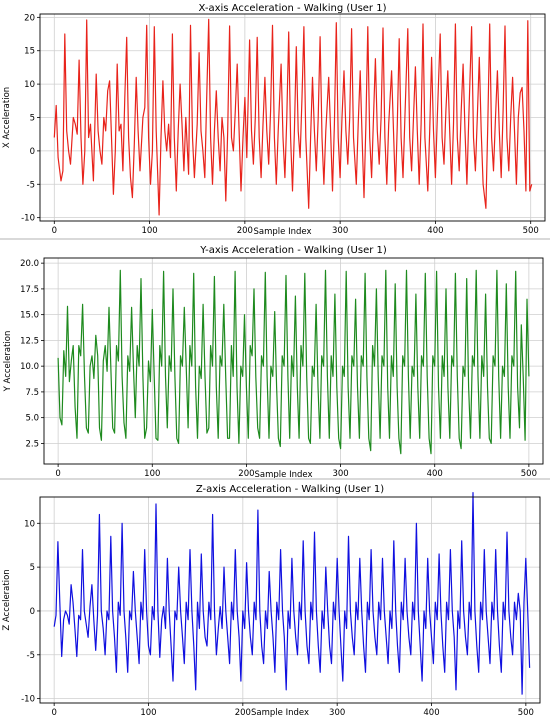 The height and width of the screenshot is (721, 550). Describe the element at coordinates (29, 52) in the screenshot. I see `y-tick-label: 15` at that location.